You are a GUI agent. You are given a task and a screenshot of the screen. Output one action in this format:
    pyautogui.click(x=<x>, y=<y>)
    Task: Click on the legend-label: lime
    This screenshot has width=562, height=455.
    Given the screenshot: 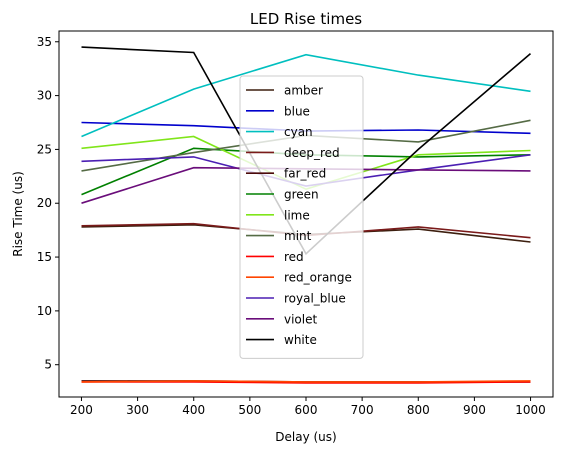 What is the action you would take?
    pyautogui.click(x=297, y=215)
    